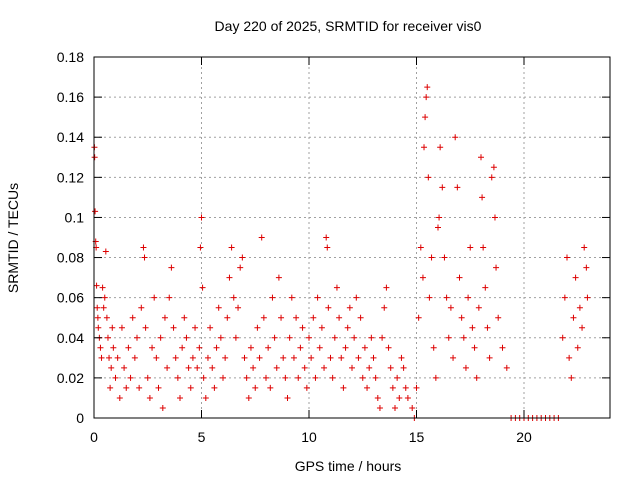 Image resolution: width=640 pixels, height=480 pixels. Describe the element at coordinates (417, 437) in the screenshot. I see `x-tick-label: 15` at that location.